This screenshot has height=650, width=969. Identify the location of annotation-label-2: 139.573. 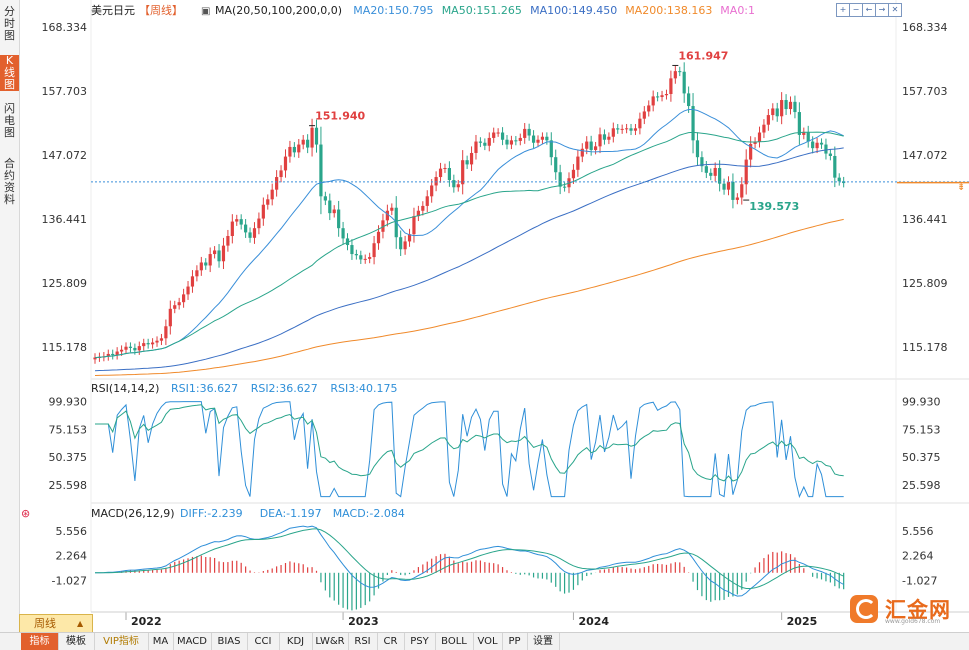
(774, 206).